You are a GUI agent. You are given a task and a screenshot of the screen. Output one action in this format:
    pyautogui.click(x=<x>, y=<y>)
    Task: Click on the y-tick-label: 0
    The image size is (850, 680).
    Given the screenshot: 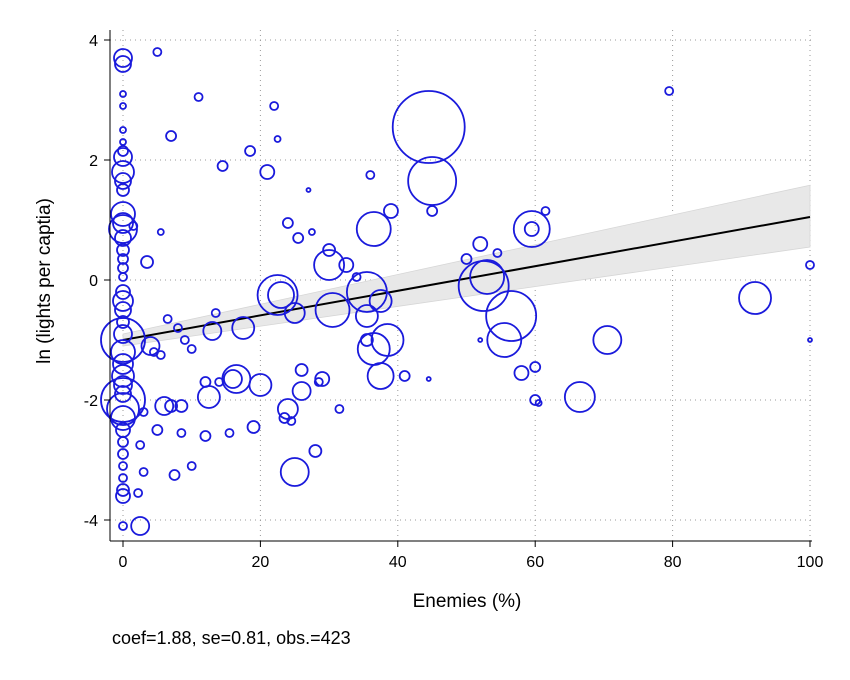 What is the action you would take?
    pyautogui.click(x=93, y=281)
    